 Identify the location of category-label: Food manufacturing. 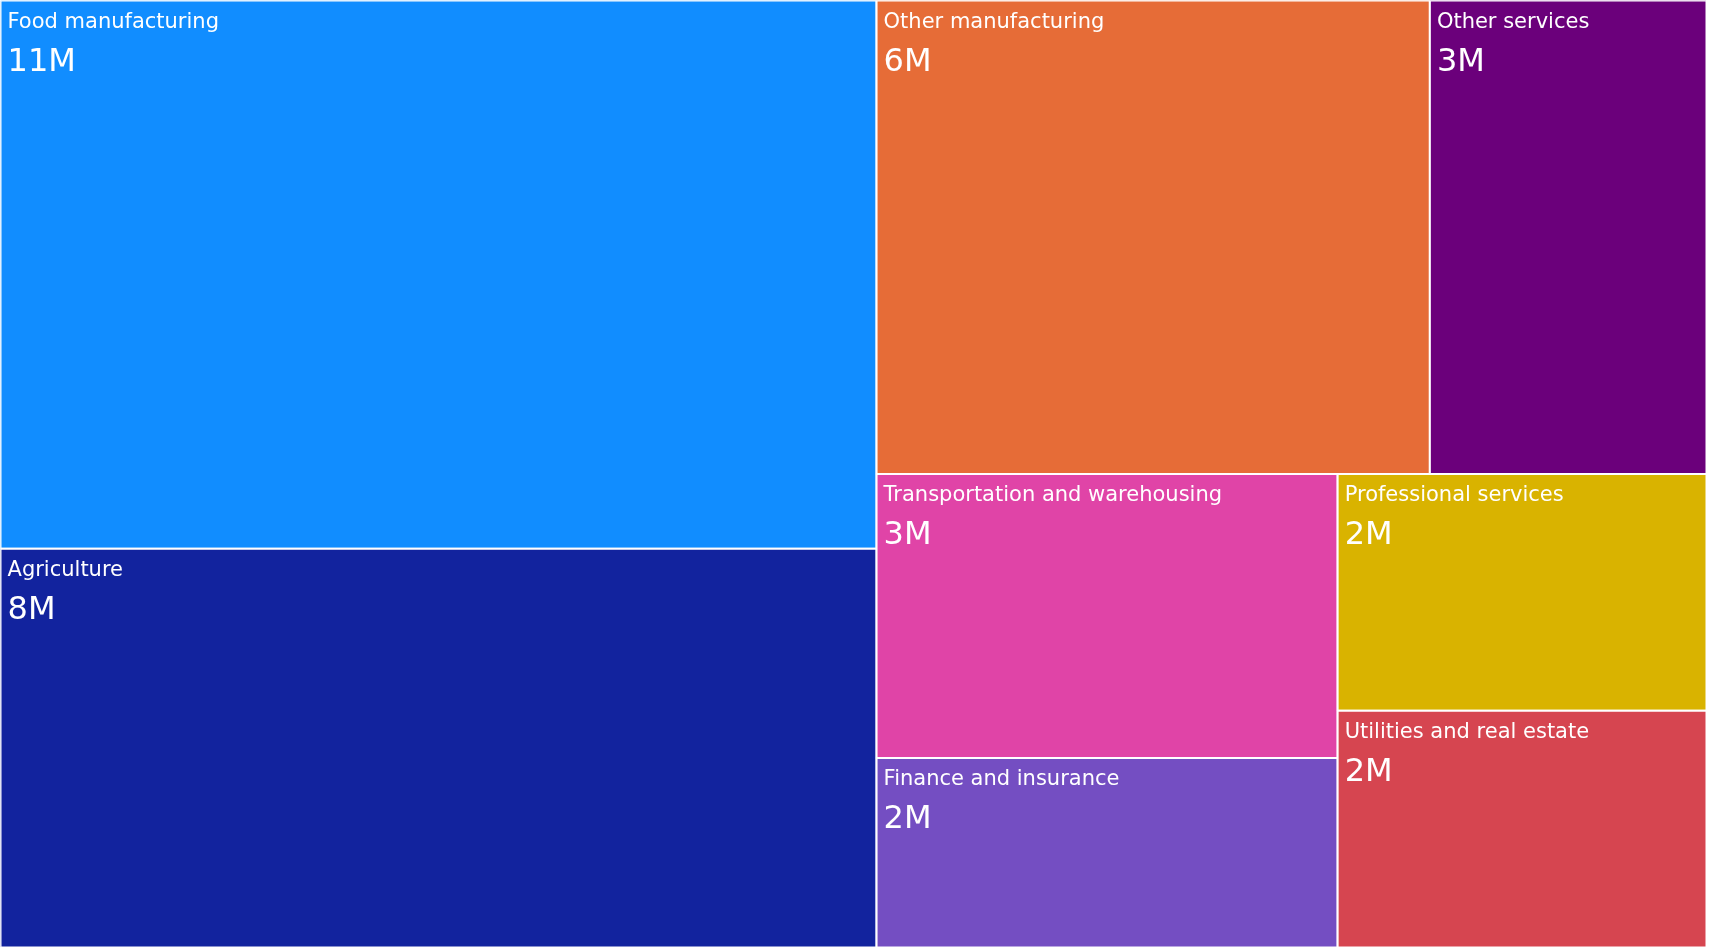
(113, 20).